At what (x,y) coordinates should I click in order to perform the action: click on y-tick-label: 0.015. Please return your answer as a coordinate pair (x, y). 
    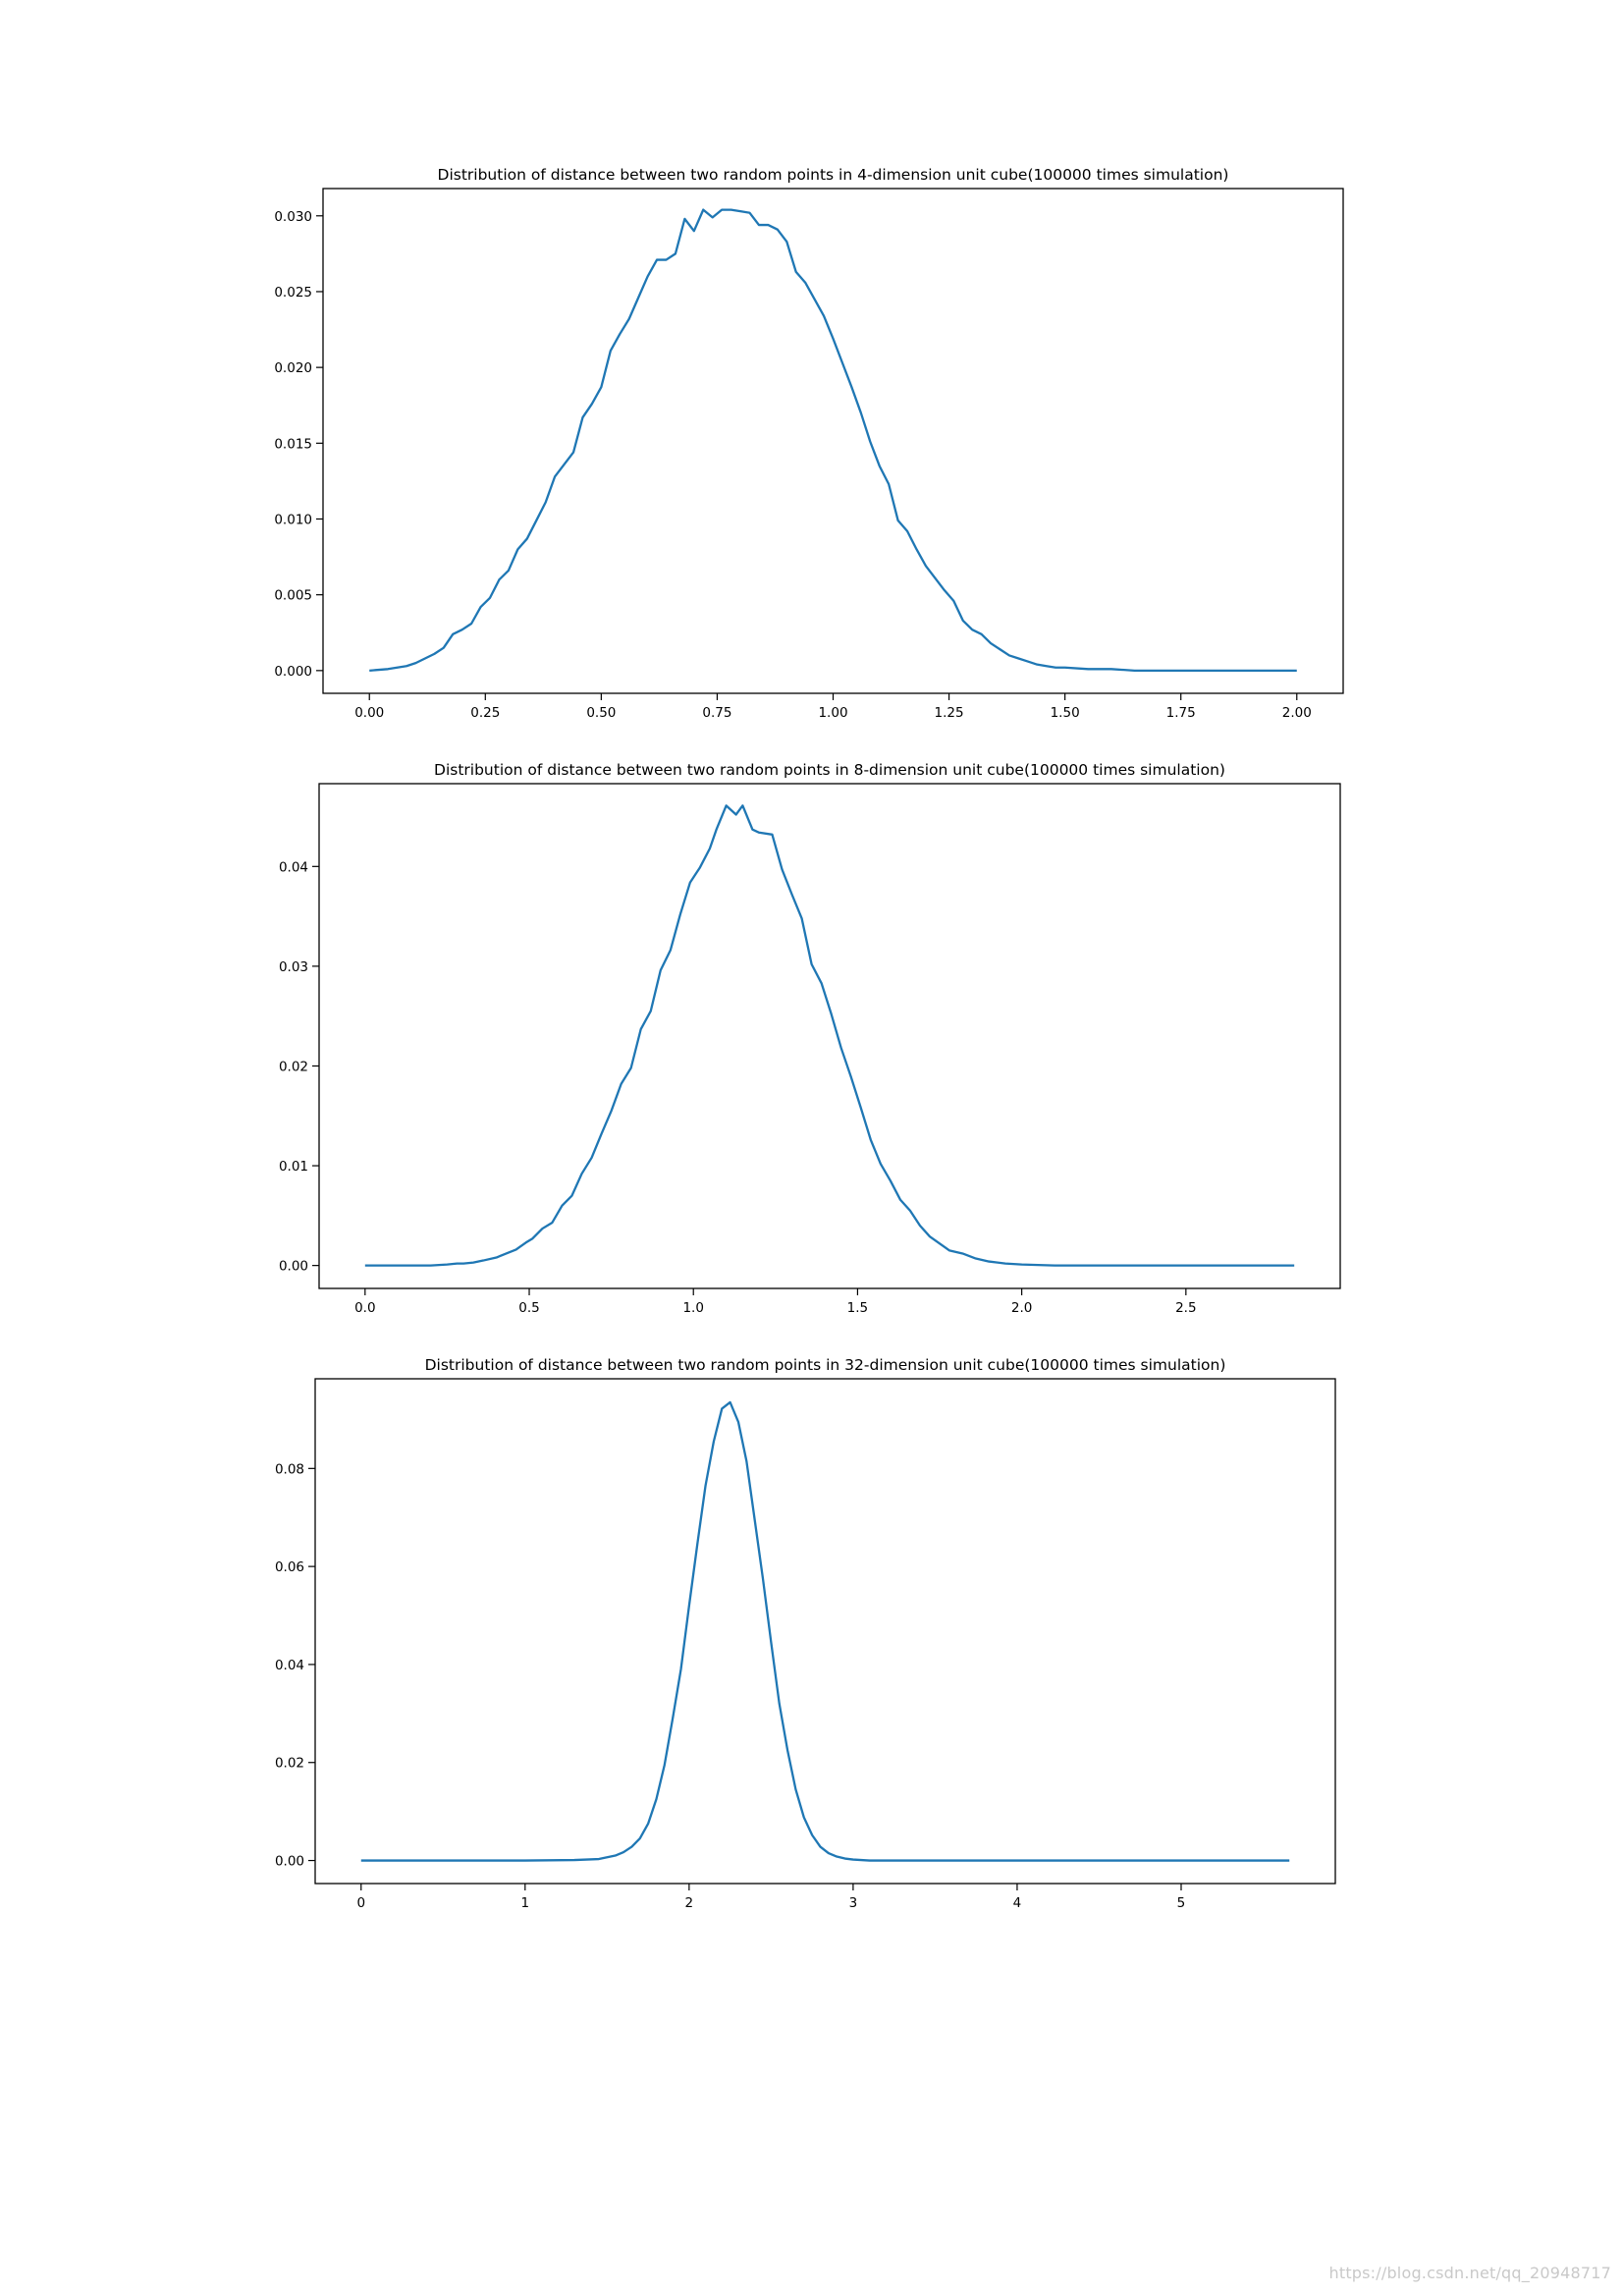
    Looking at the image, I should click on (293, 444).